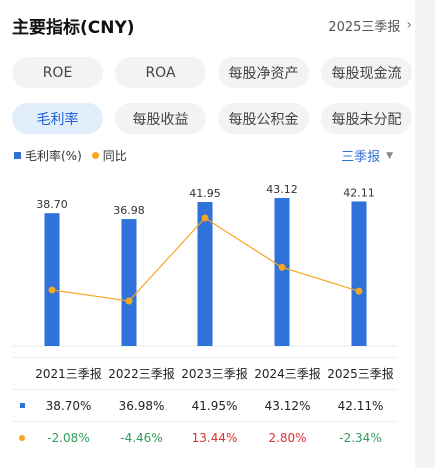 This screenshot has width=435, height=468. Describe the element at coordinates (68, 405) in the screenshot. I see `table-cell: 38.70%` at that location.